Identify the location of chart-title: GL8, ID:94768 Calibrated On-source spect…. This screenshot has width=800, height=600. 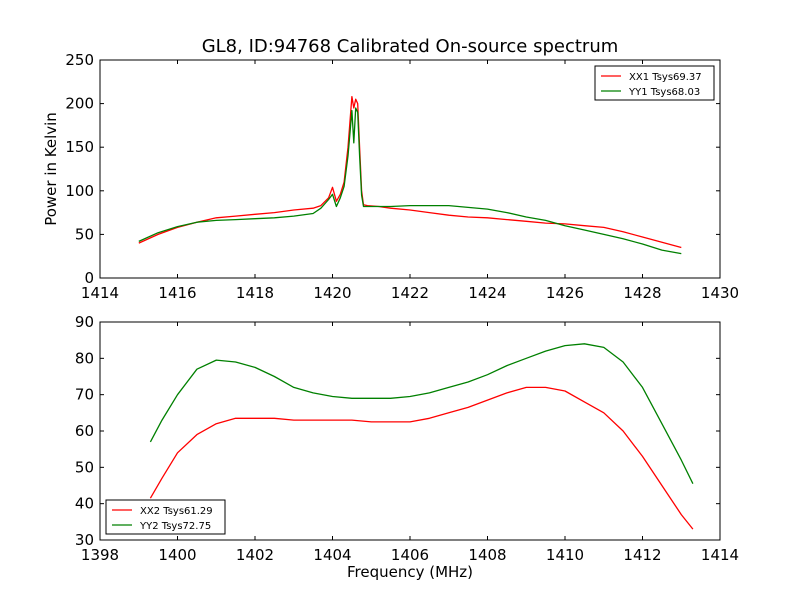
(410, 46).